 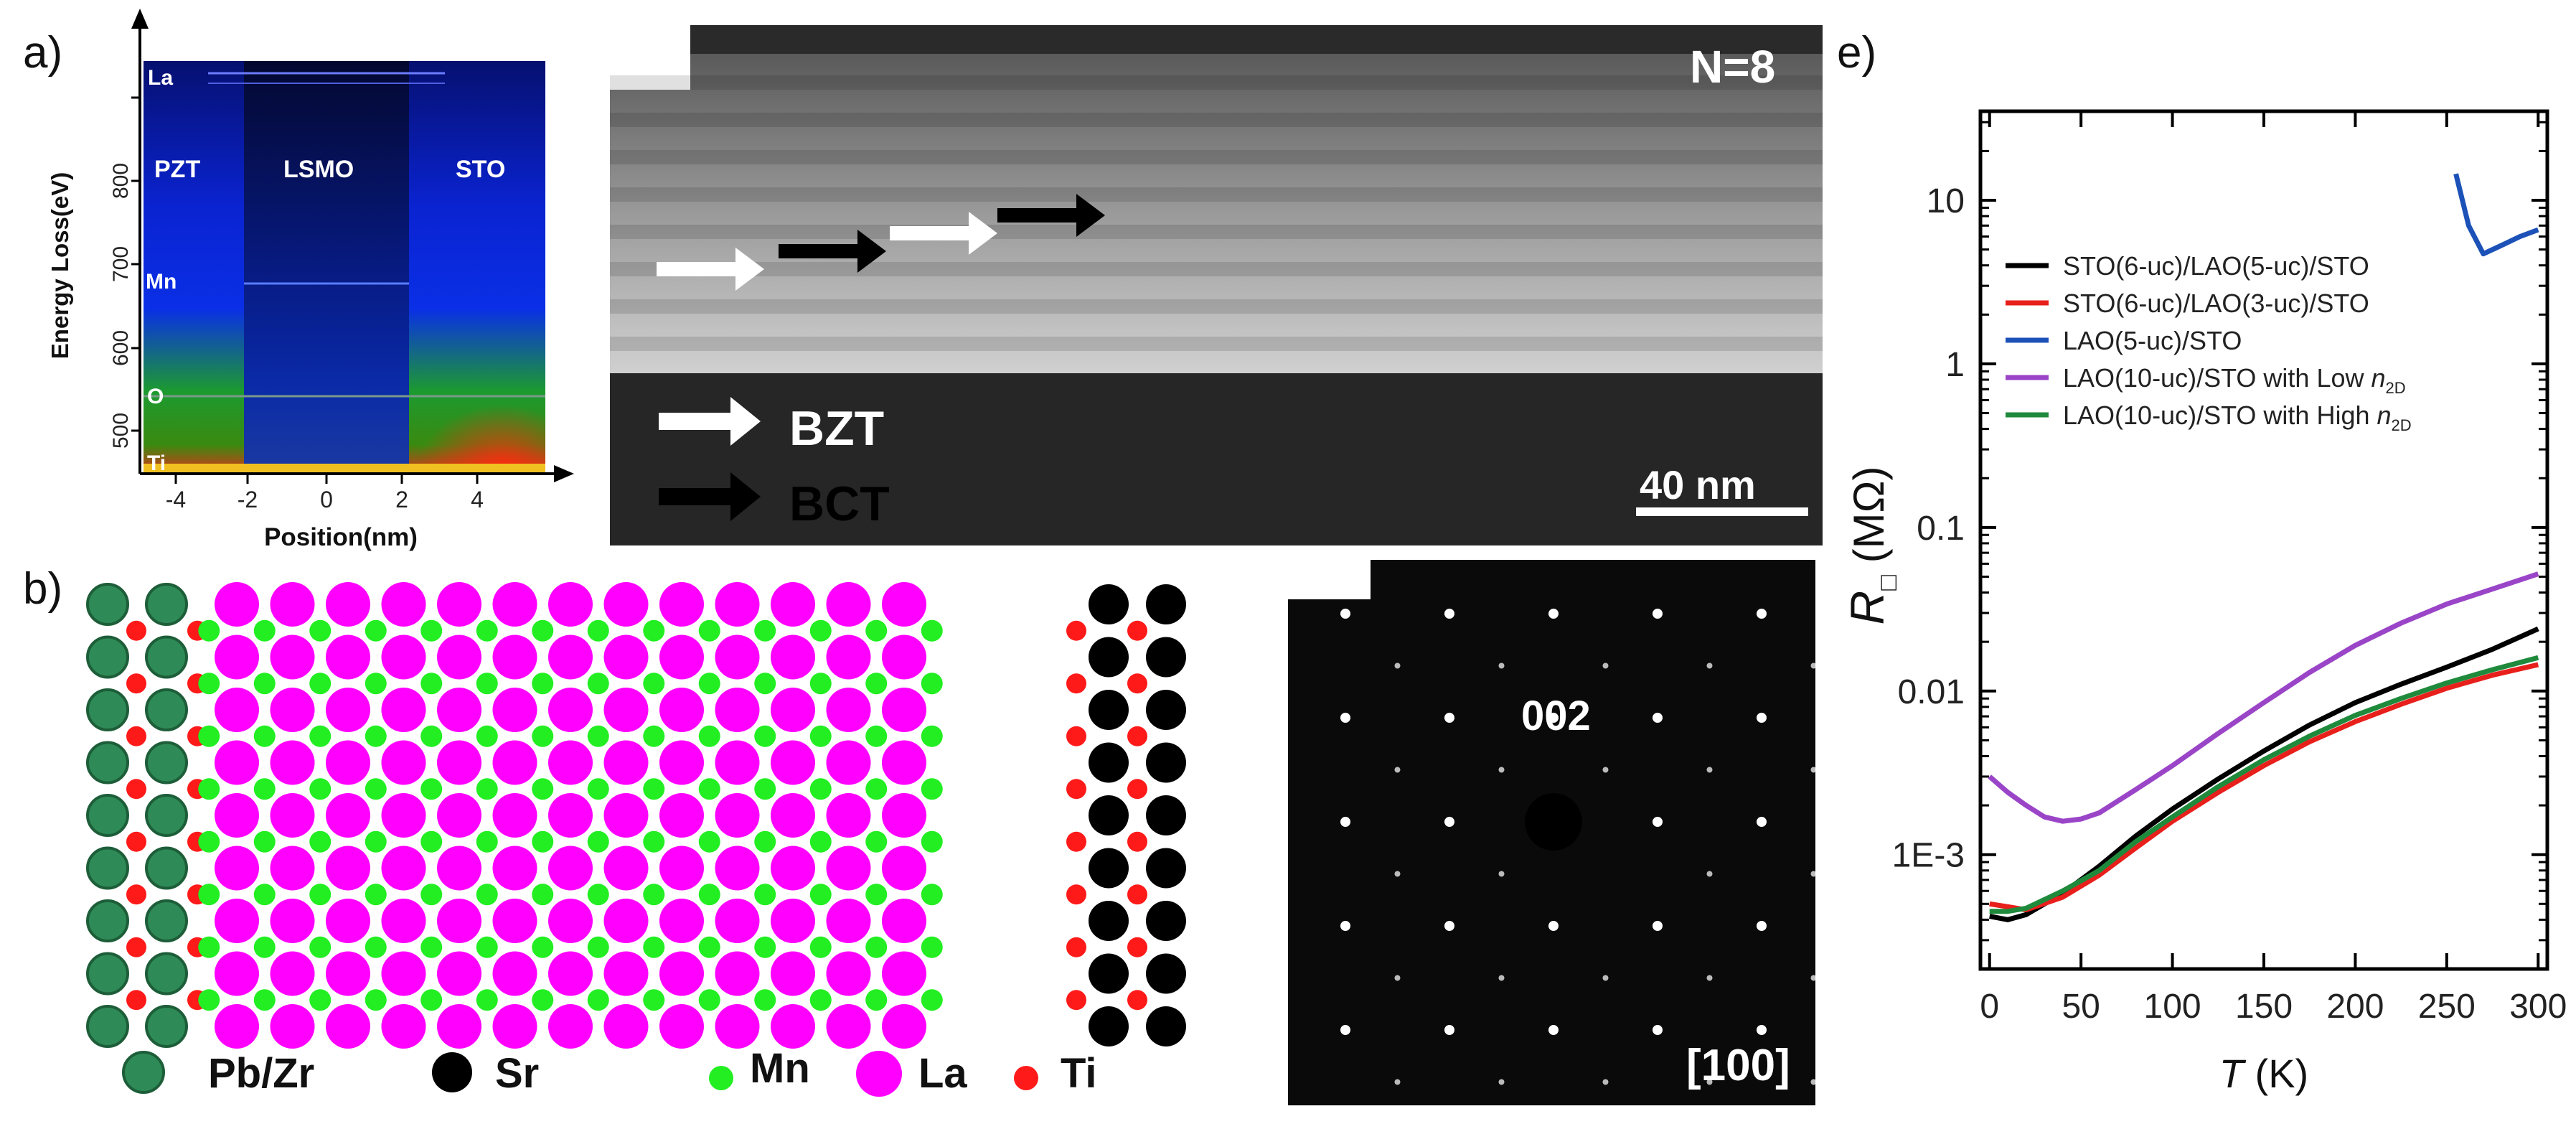 What do you see at coordinates (60, 265) in the screenshot?
I see `panel-a-ylabel: Energy Loss(eV)` at bounding box center [60, 265].